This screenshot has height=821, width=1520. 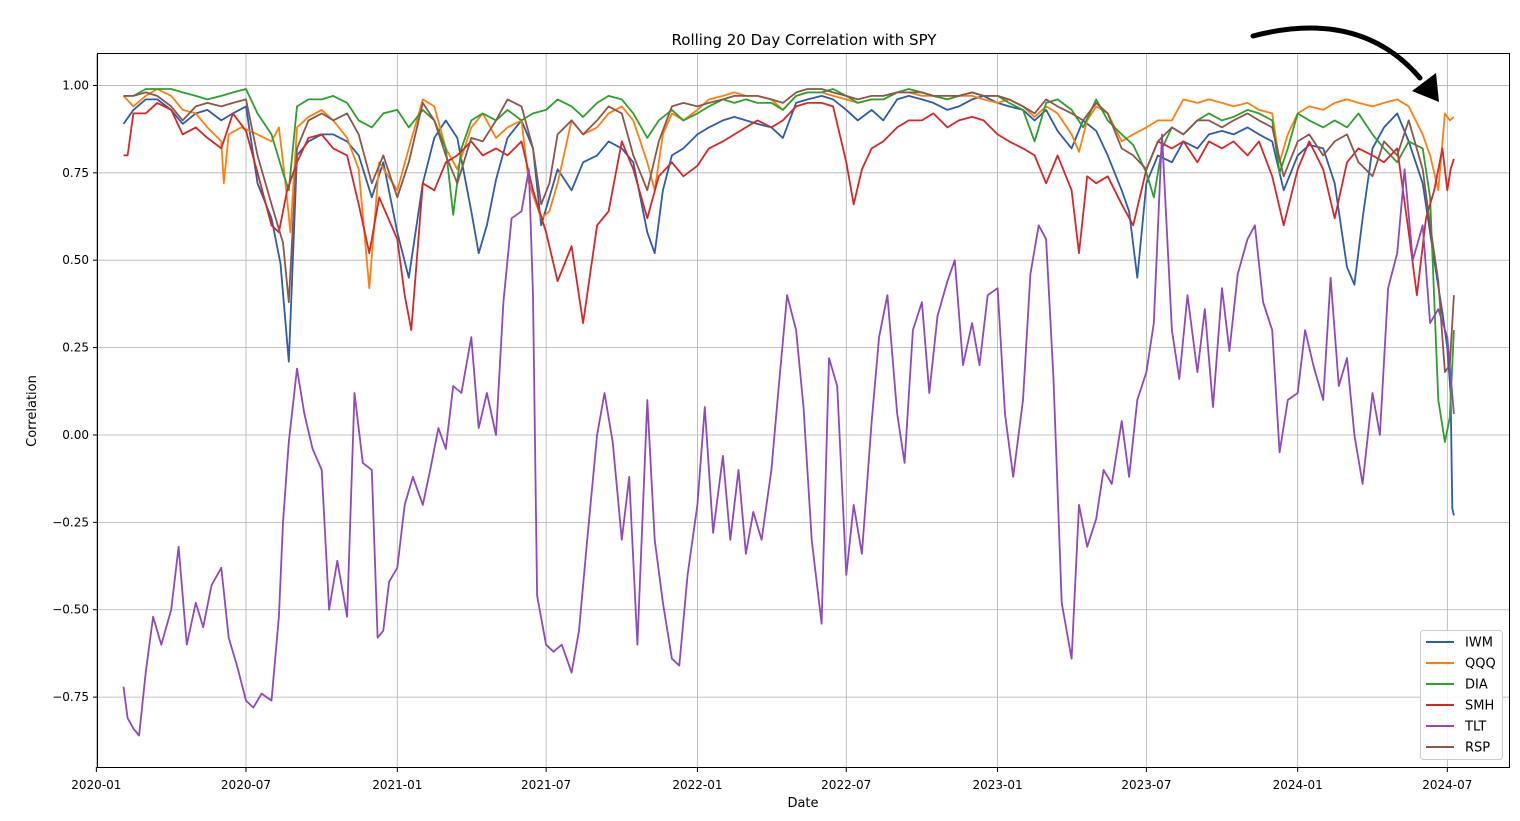 I want to click on legend: IWM QQQ DIA SMH TLT RSP, so click(x=1461, y=695).